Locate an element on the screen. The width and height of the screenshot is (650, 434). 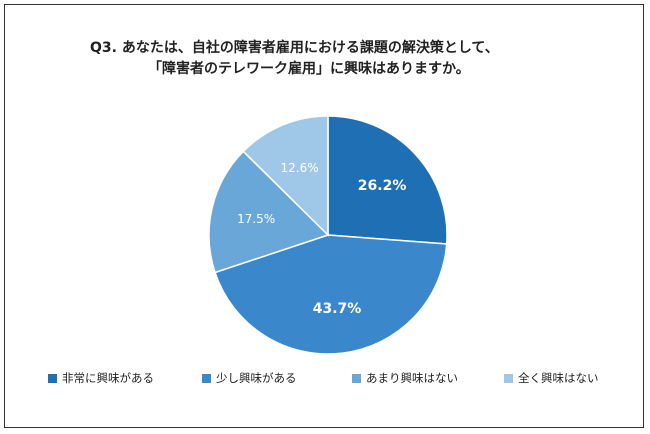
legend-item-3: あまり興味はない is located at coordinates (405, 378).